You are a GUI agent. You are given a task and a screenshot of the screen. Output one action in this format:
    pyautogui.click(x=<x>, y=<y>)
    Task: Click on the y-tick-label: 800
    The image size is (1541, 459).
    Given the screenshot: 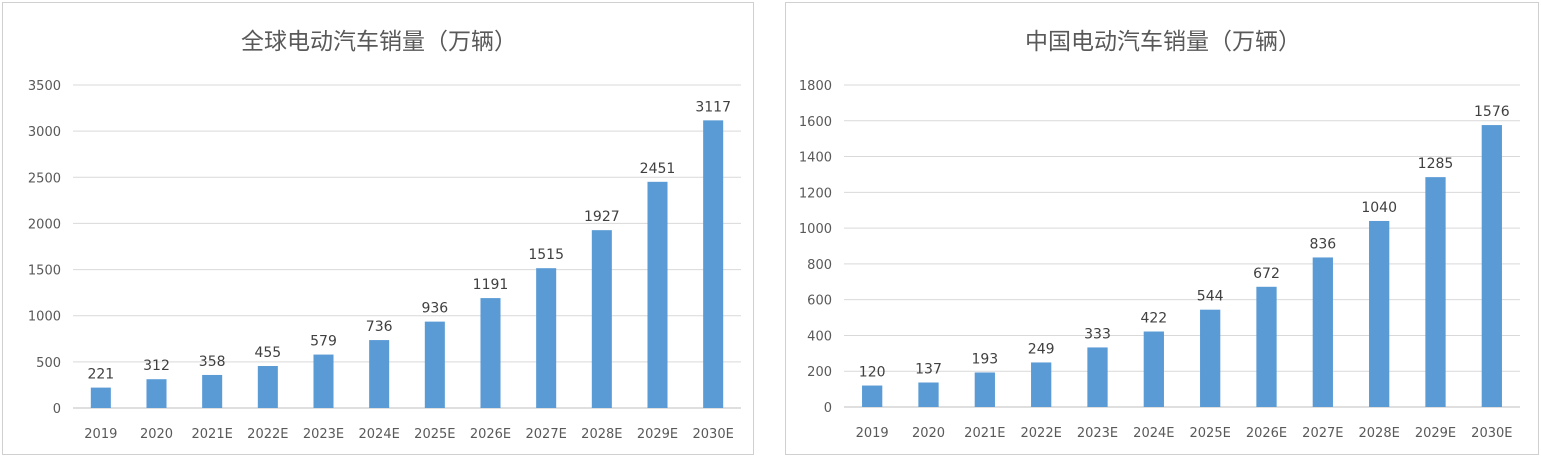 What is the action you would take?
    pyautogui.click(x=819, y=265)
    